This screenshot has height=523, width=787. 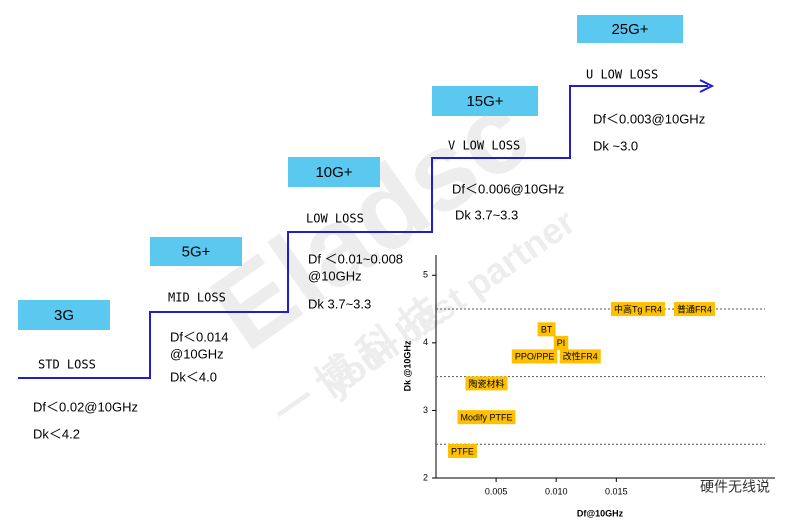 I want to click on speed-label: 3G, so click(x=64, y=315).